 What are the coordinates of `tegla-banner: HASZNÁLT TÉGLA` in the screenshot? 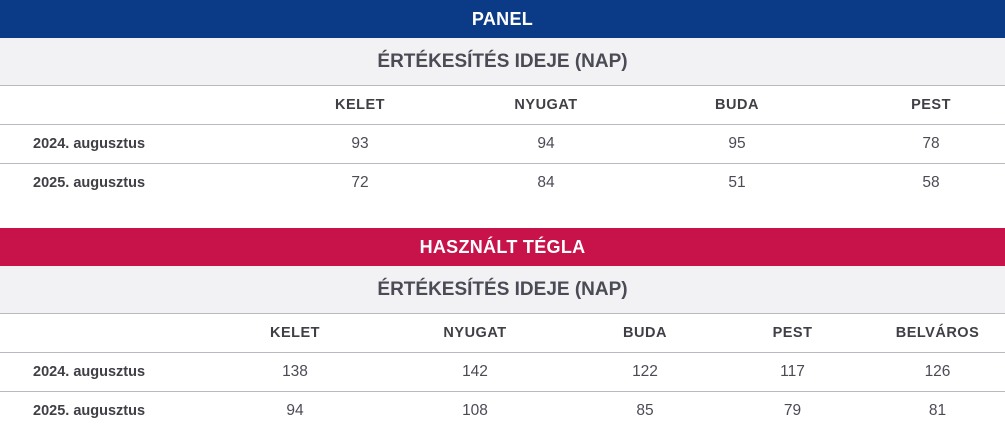 It's located at (502, 247).